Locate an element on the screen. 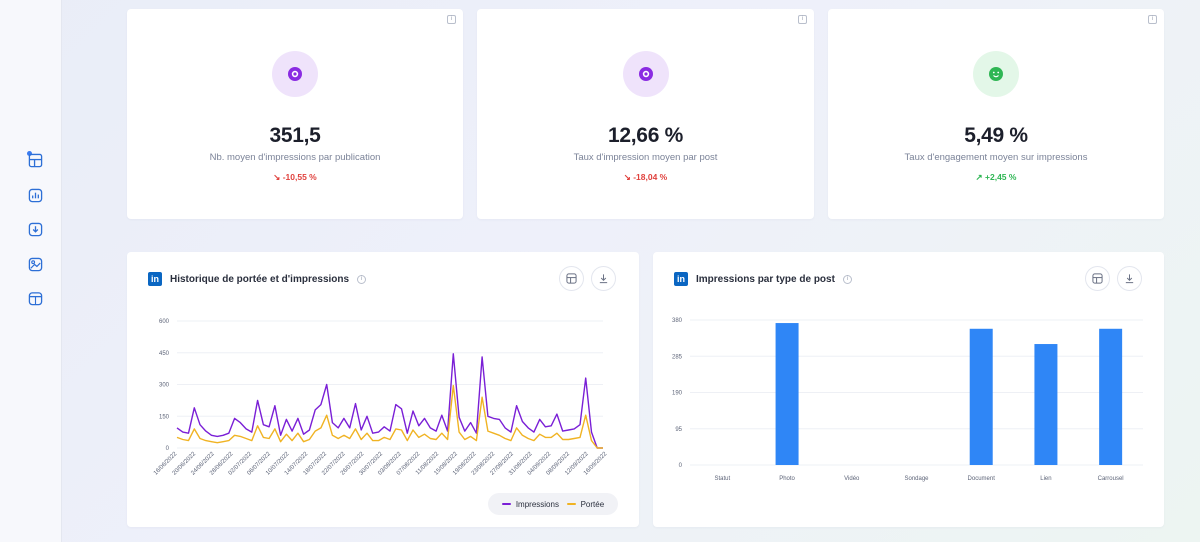  kpi-delta: ↗ +2,45 % is located at coordinates (996, 177).